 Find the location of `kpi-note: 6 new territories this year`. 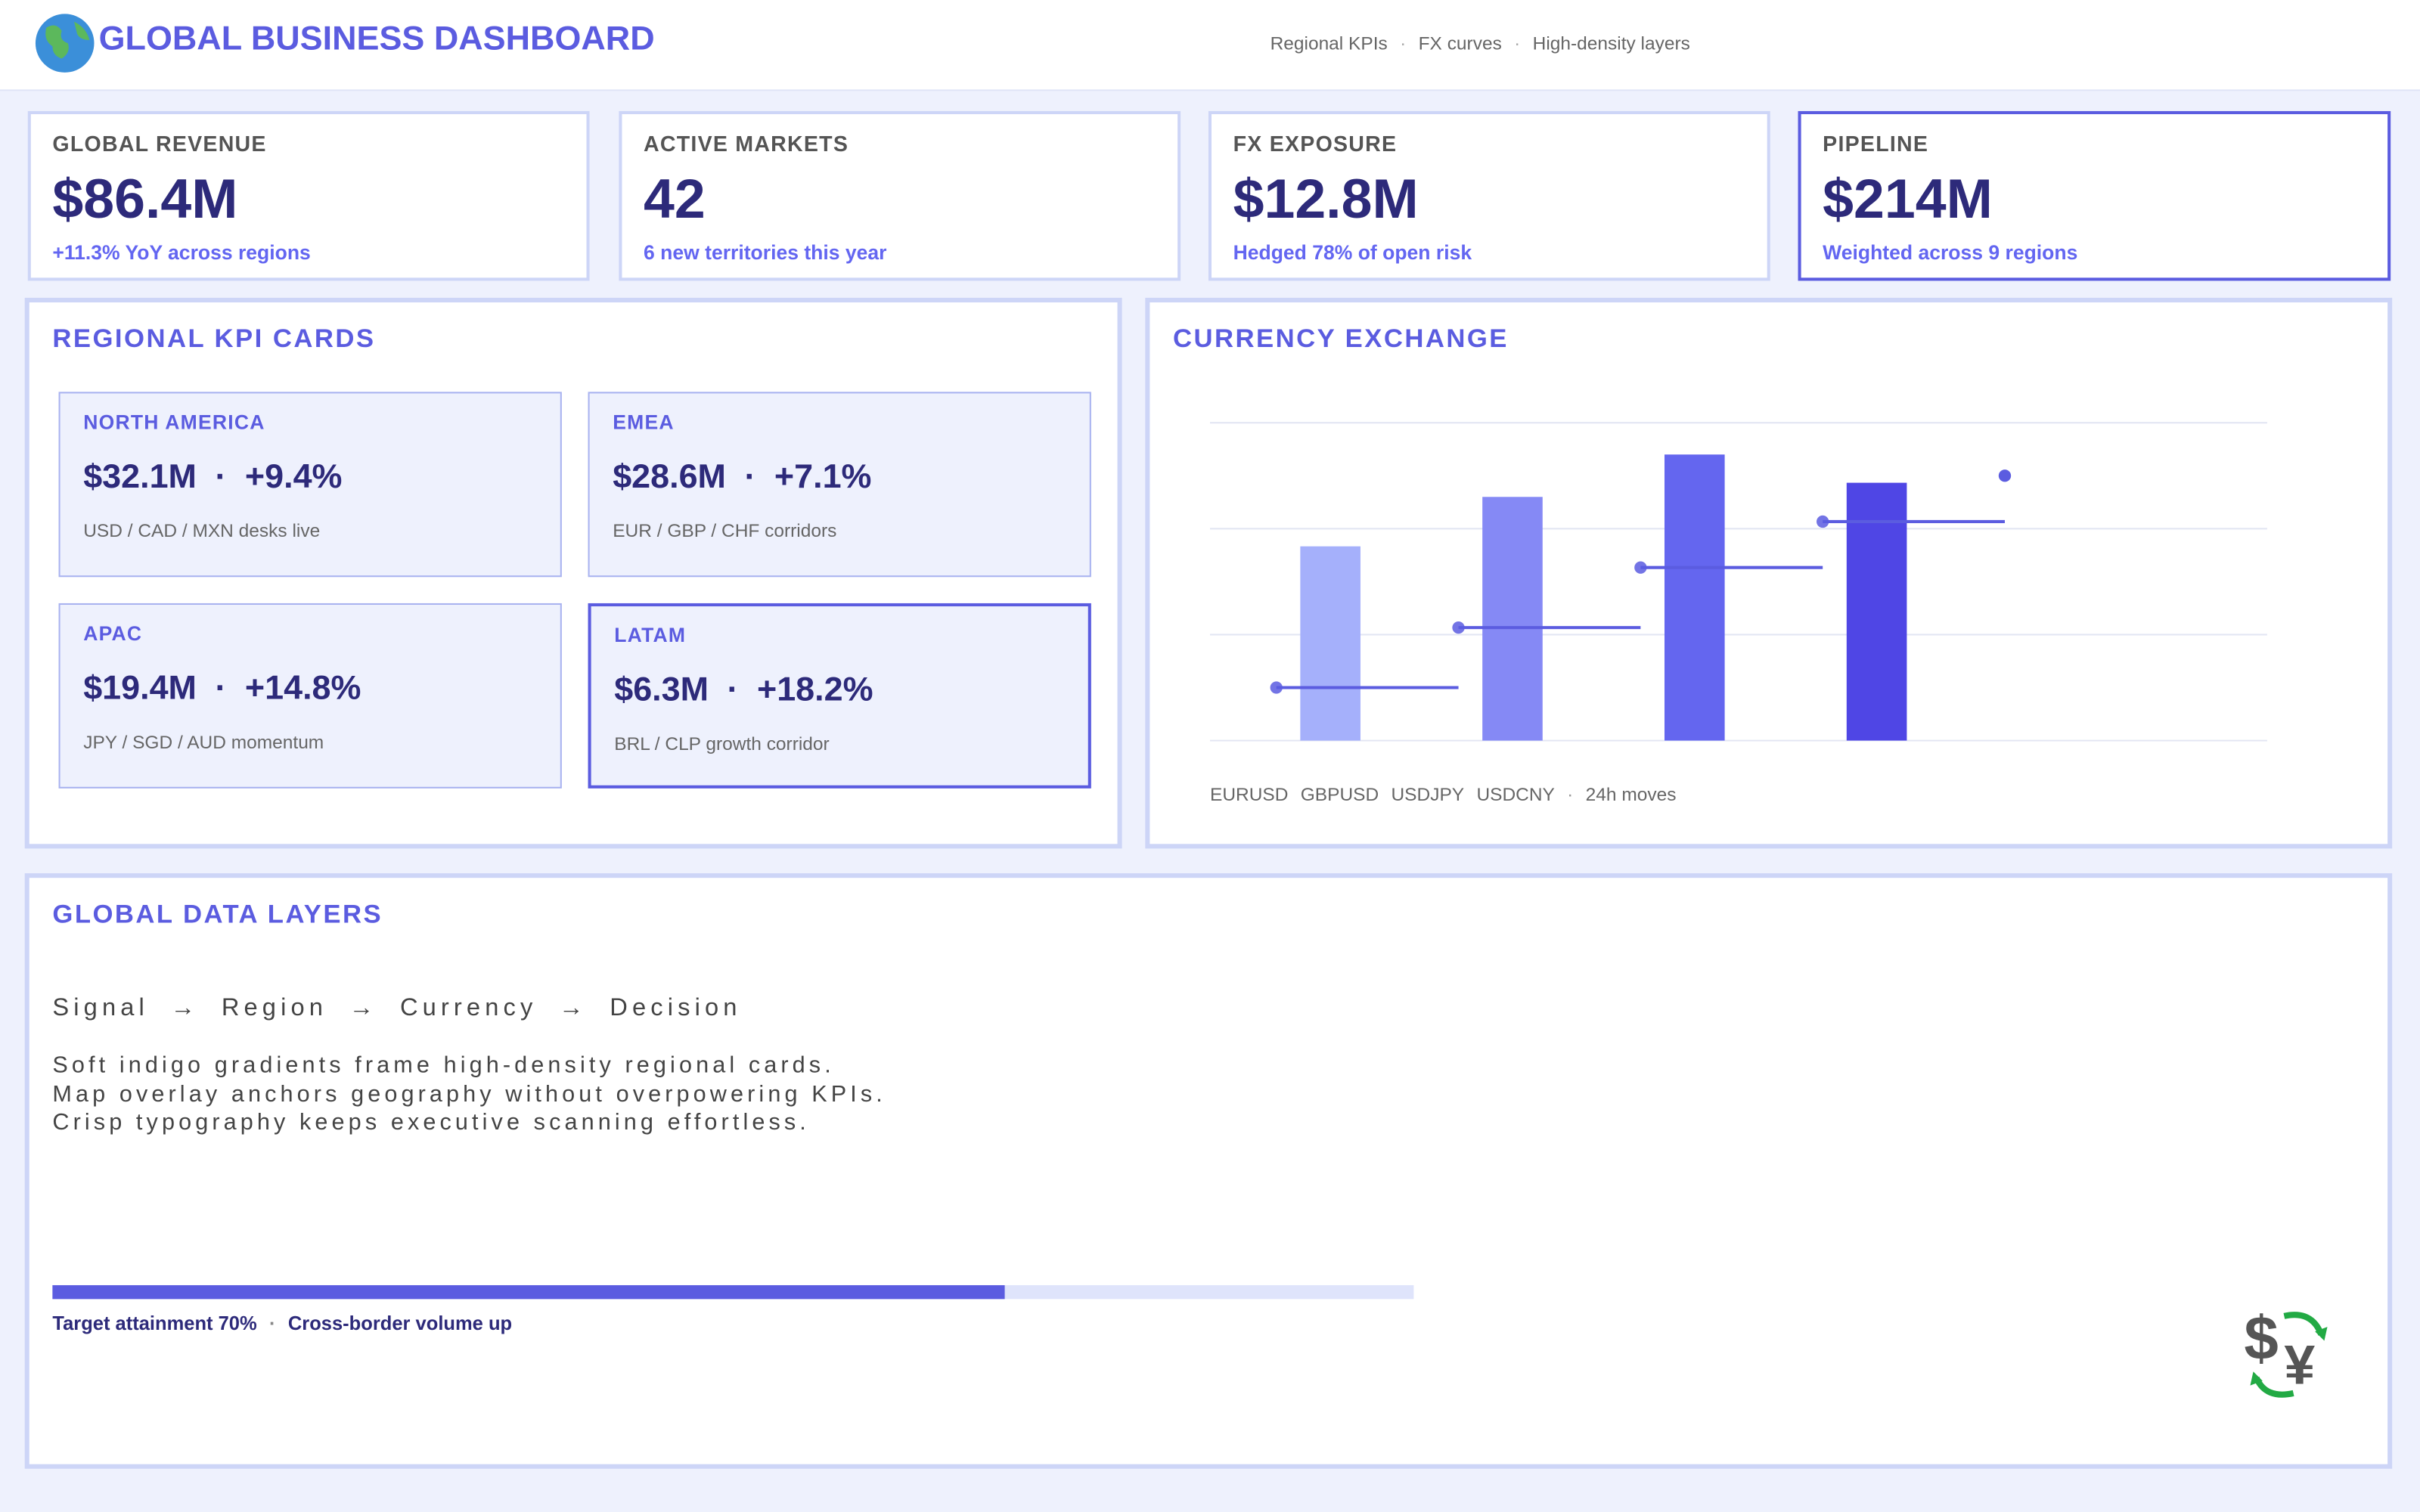

kpi-note: 6 new territories this year is located at coordinates (765, 252).